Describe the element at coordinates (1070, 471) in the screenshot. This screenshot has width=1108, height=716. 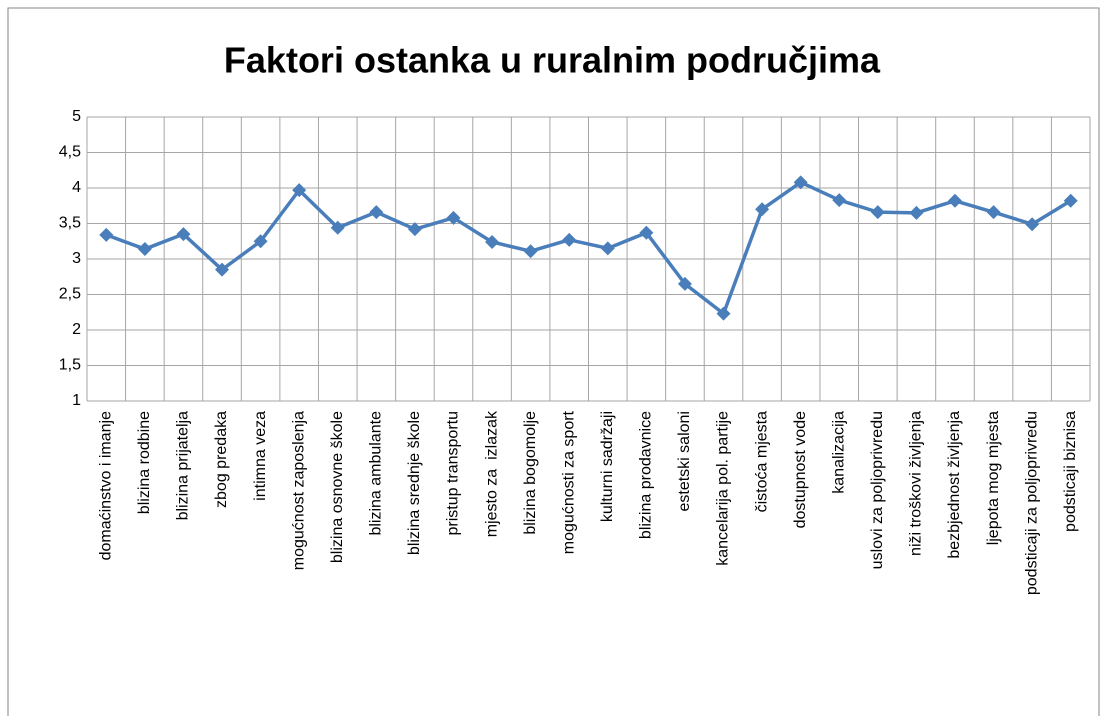
I see `x-tick-label: podsticaji biznisa` at that location.